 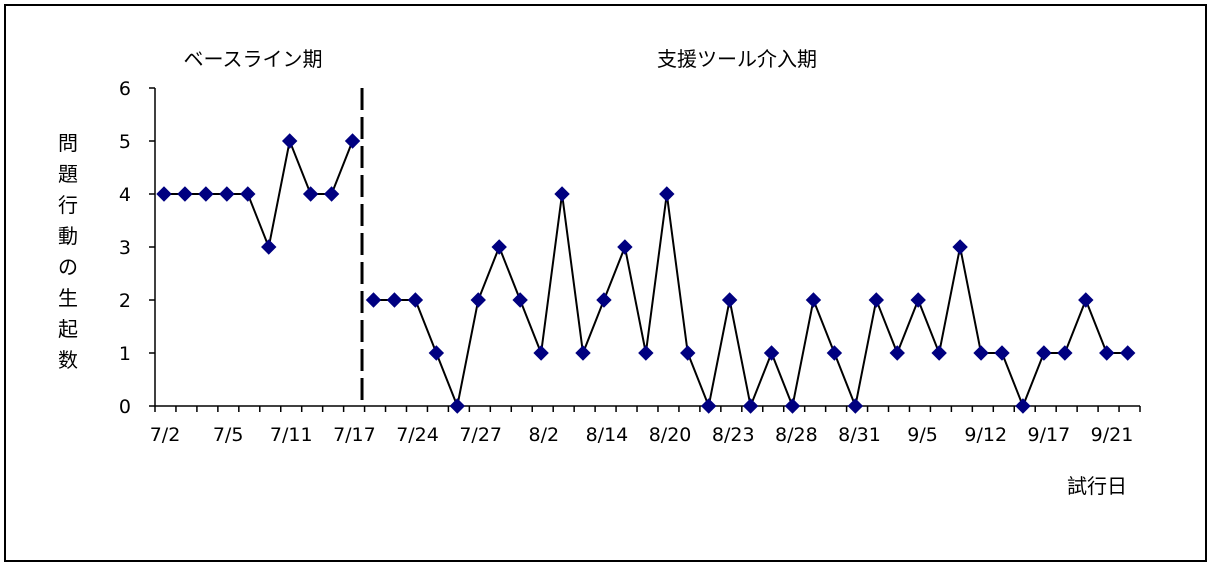 I want to click on y-tick-label: 4, so click(x=125, y=195).